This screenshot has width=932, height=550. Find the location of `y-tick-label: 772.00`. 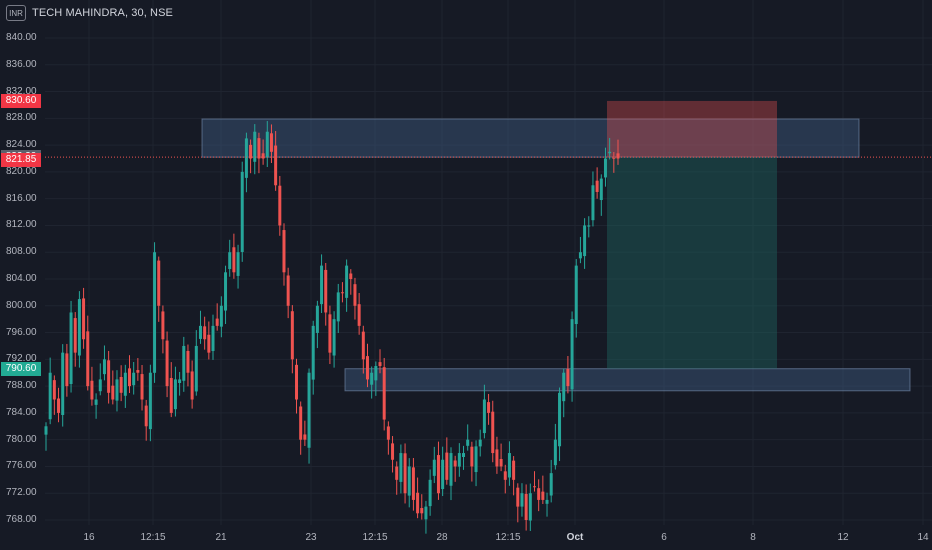

y-tick-label: 772.00 is located at coordinates (21, 493).